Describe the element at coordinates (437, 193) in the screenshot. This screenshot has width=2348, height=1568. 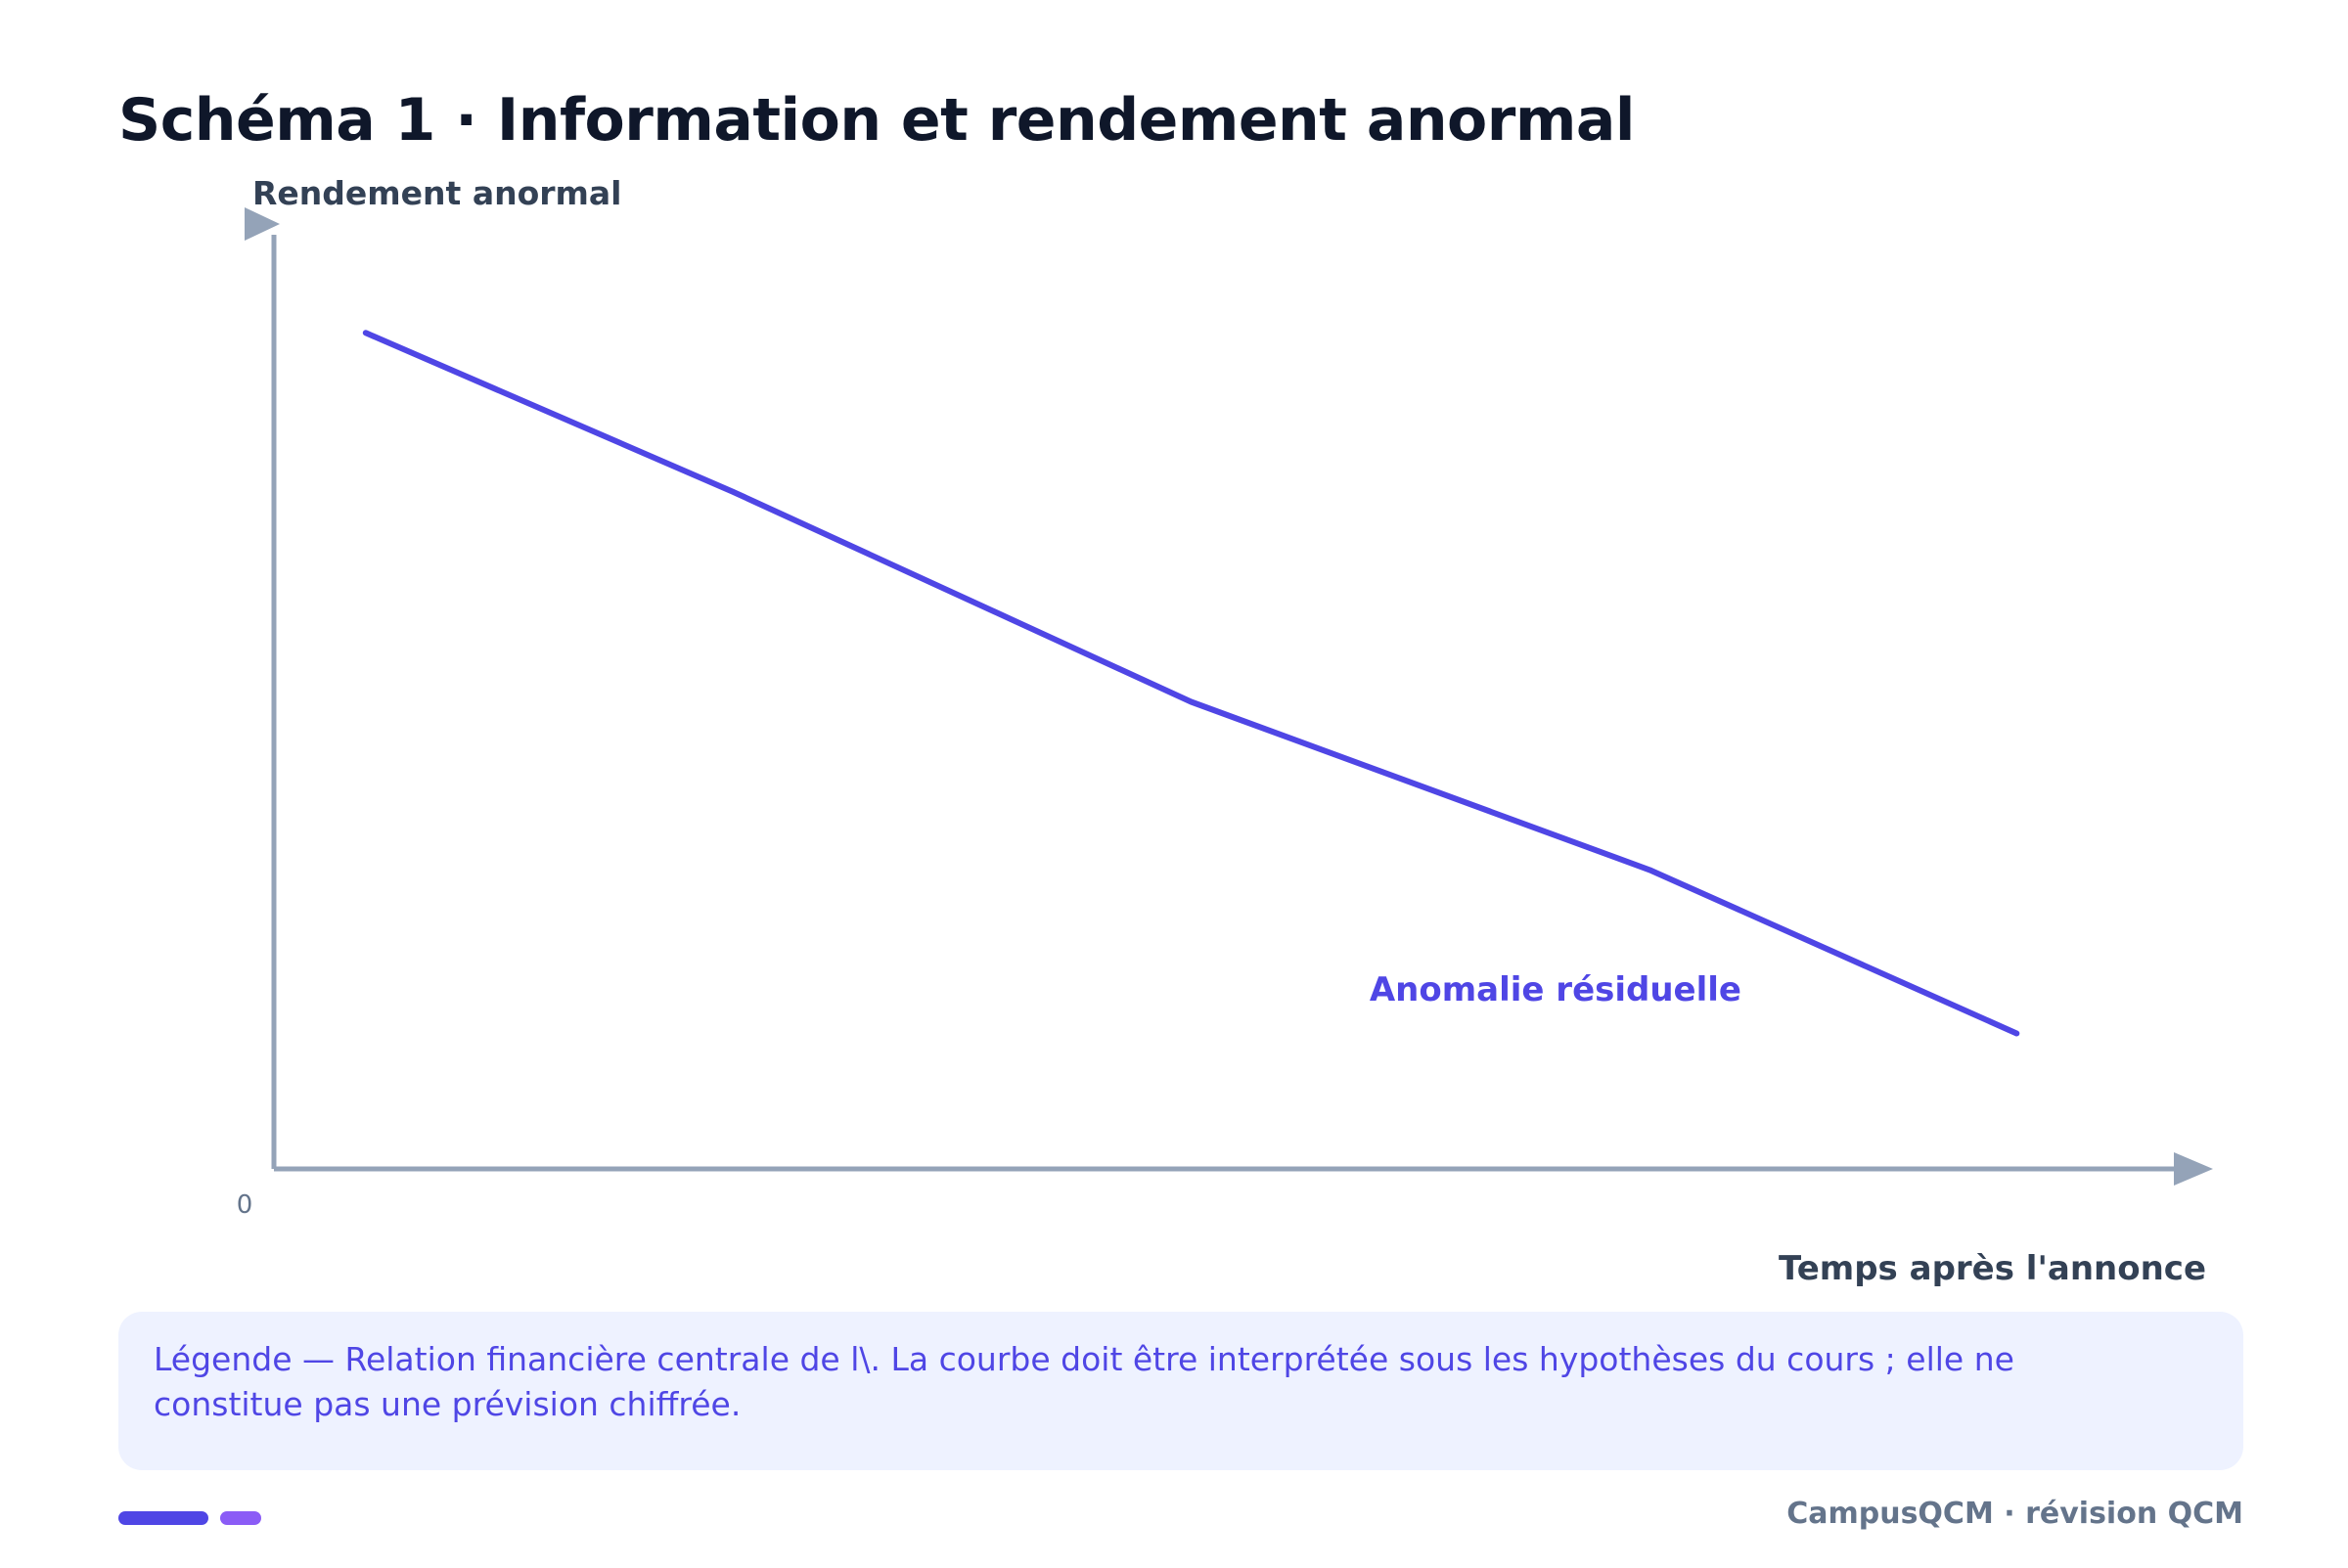
I see `y-axis-label: Rendement anormal` at that location.